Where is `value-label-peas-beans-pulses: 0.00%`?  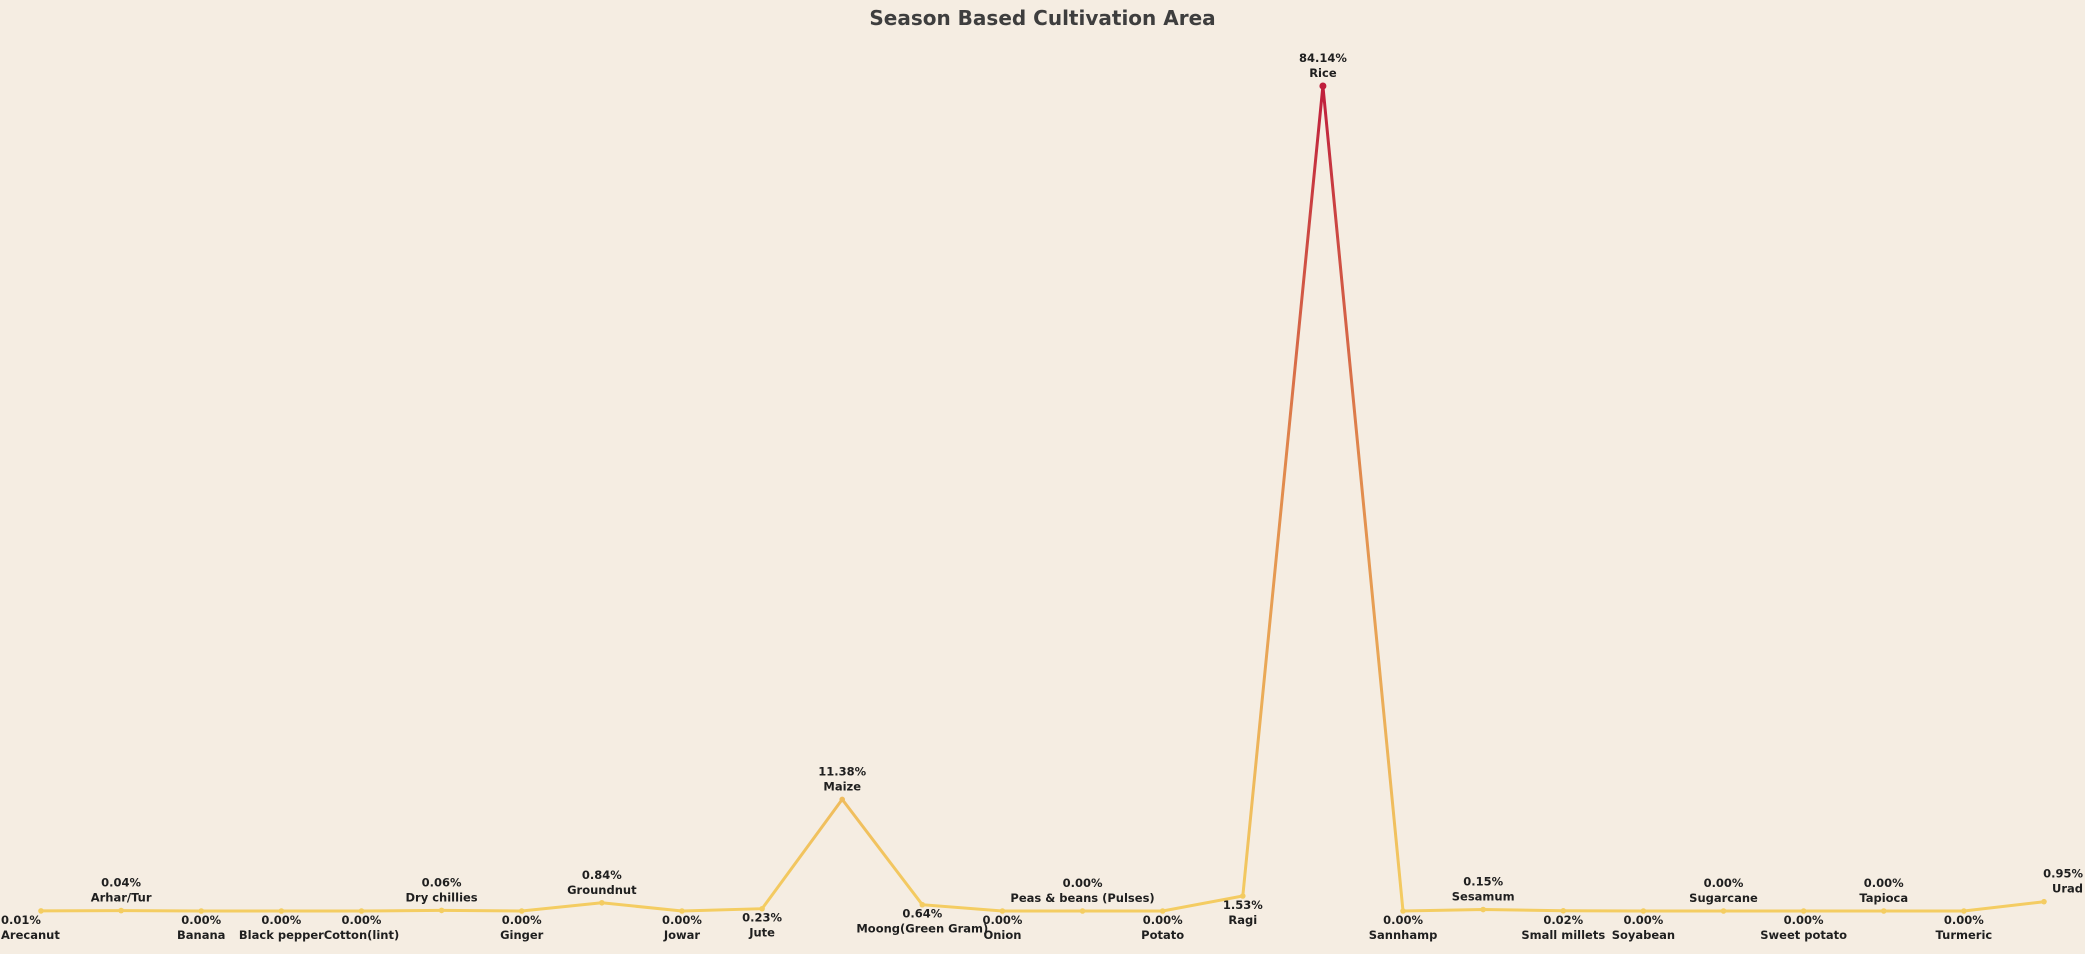
value-label-peas-beans-pulses: 0.00% is located at coordinates (1083, 883).